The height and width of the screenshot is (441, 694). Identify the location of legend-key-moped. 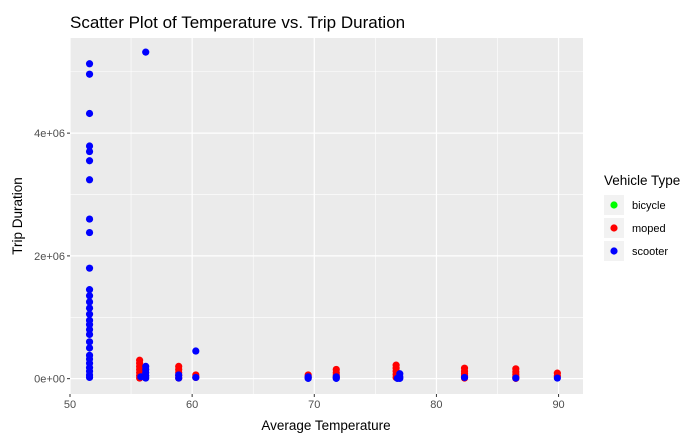
(614, 228).